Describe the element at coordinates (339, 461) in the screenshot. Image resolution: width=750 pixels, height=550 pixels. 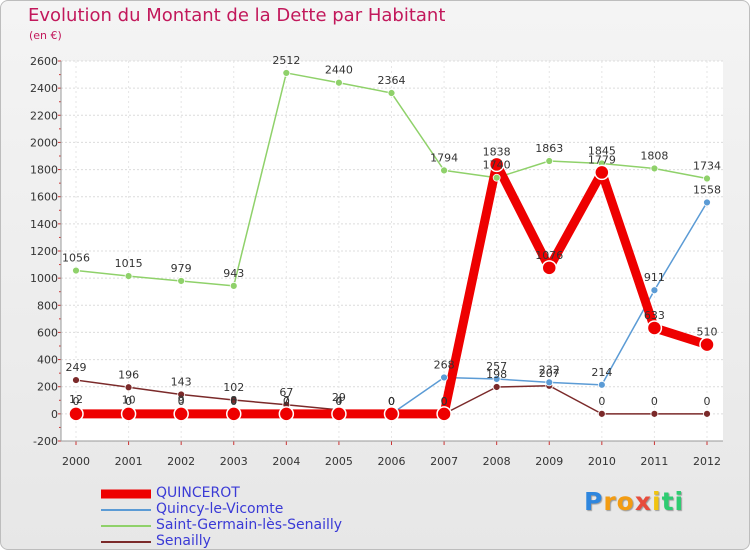
I see `x-tick-label: 2005` at that location.